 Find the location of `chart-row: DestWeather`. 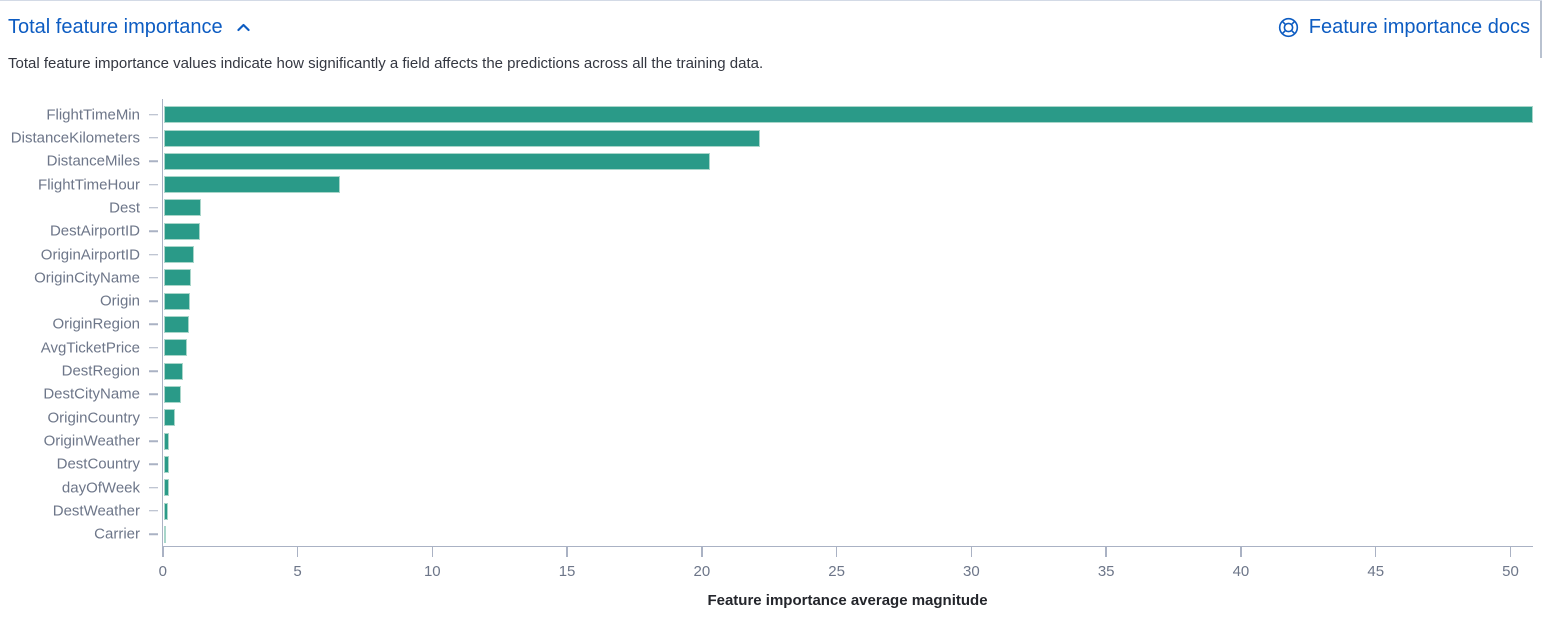

chart-row: DestWeather is located at coordinates (771, 510).